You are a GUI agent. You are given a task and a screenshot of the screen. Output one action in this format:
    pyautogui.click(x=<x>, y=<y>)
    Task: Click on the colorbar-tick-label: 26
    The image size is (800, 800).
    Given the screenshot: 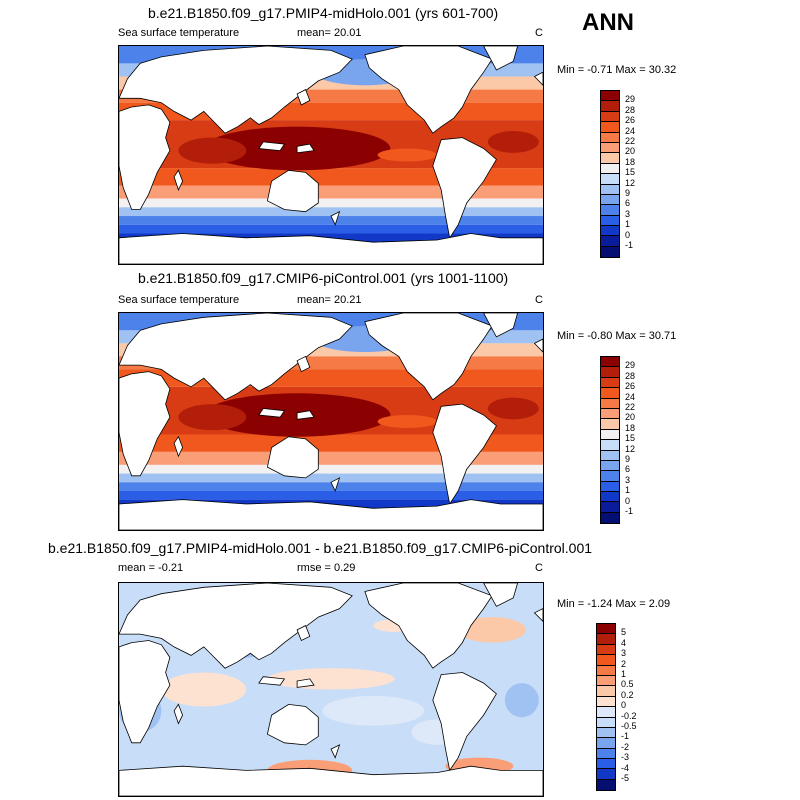 What is the action you would take?
    pyautogui.click(x=630, y=120)
    